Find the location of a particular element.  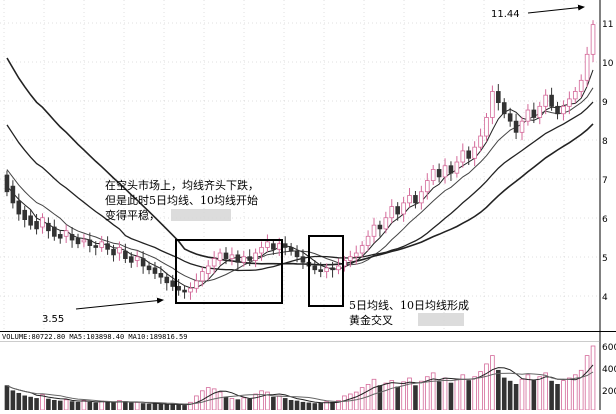

volume-axis: 6000 4000 2000 is located at coordinates (609, 370).